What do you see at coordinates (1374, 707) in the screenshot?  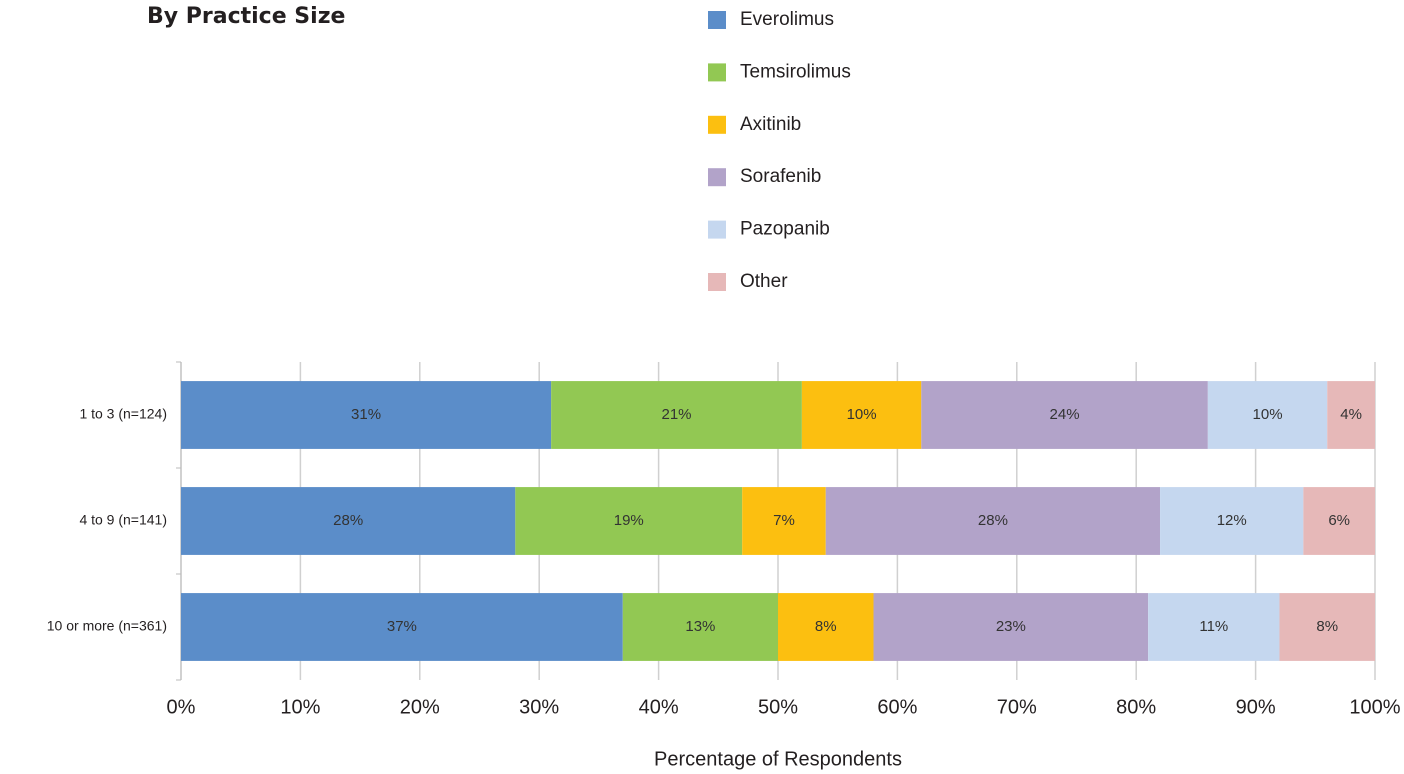 I see `x-tick-label: 100%` at bounding box center [1374, 707].